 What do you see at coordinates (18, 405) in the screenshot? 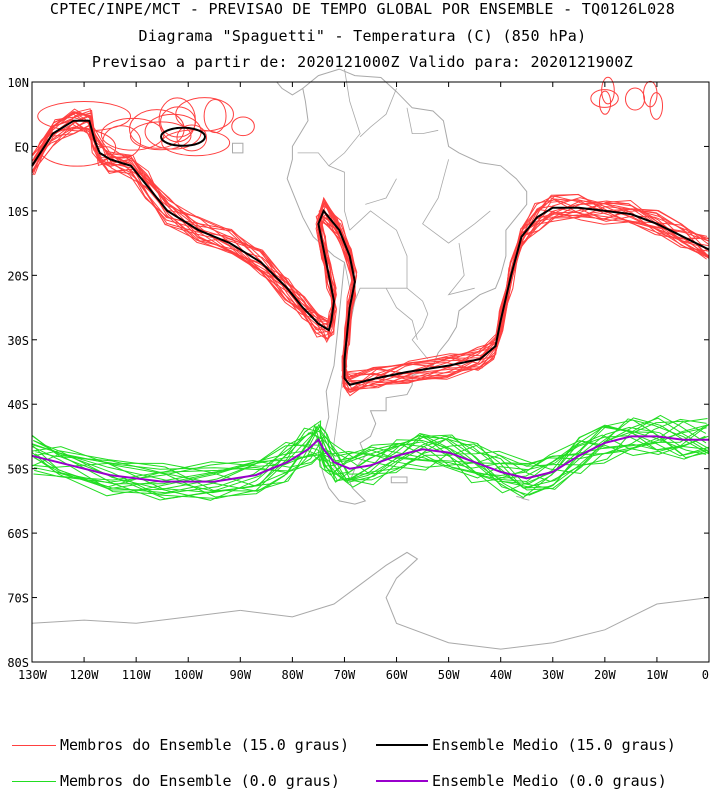
I see `lat-label: 40S` at bounding box center [18, 405].